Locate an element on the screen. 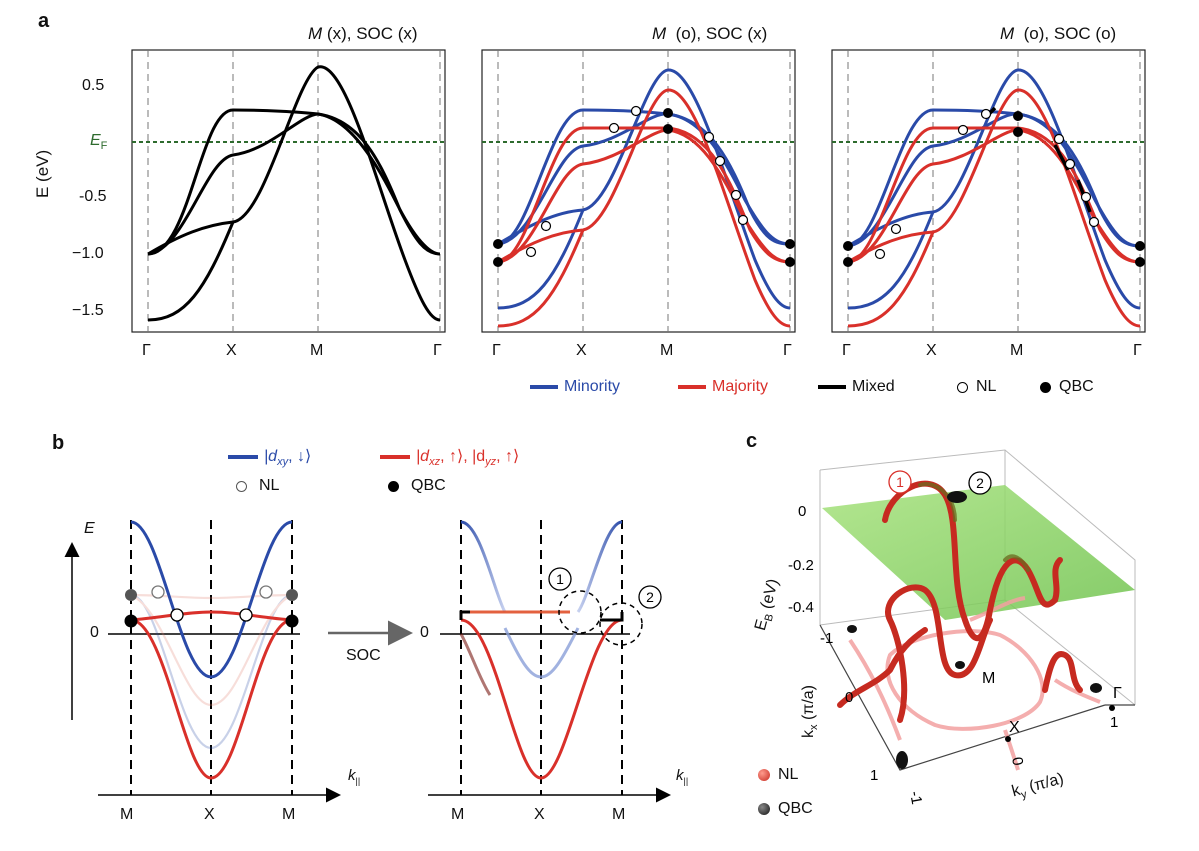 Image resolution: width=1199 pixels, height=851 pixels. legend-qbc-b: QBC is located at coordinates (417, 486).